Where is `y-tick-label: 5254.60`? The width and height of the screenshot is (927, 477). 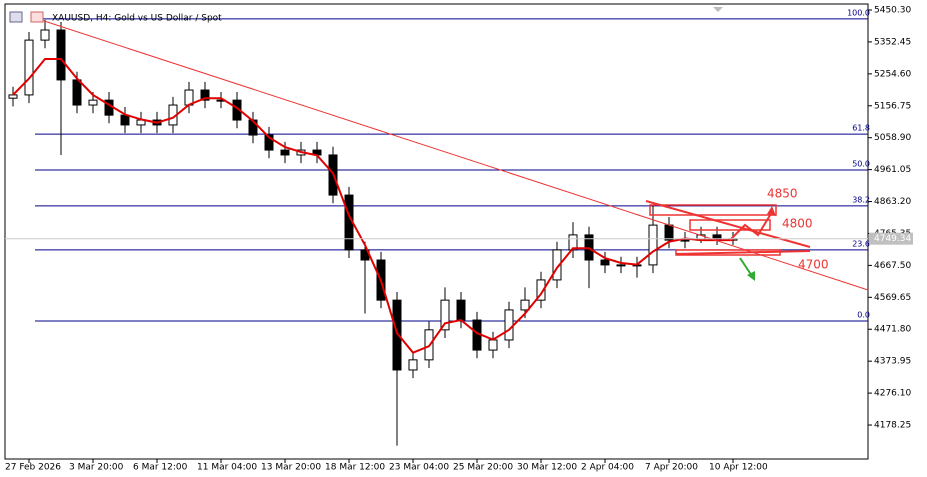
y-tick-label: 5254.60 is located at coordinates (892, 74).